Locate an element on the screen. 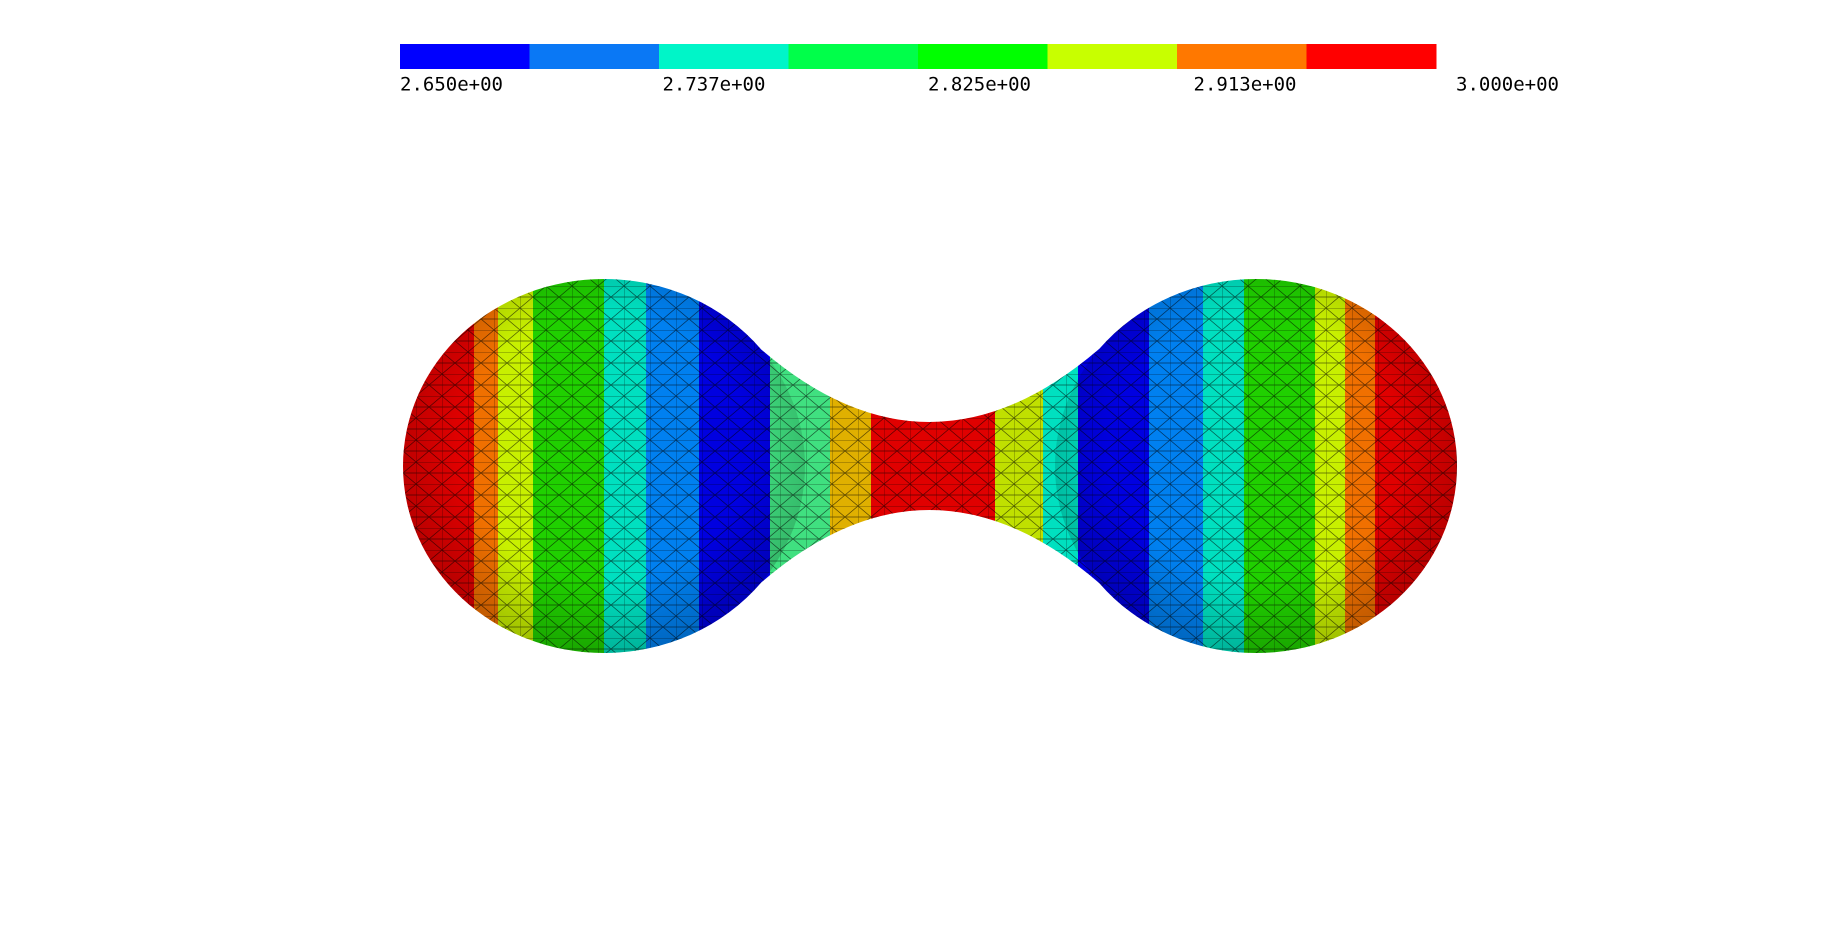 The height and width of the screenshot is (927, 1848). colorbar-tick-label: 2.913e+00 is located at coordinates (1245, 85).